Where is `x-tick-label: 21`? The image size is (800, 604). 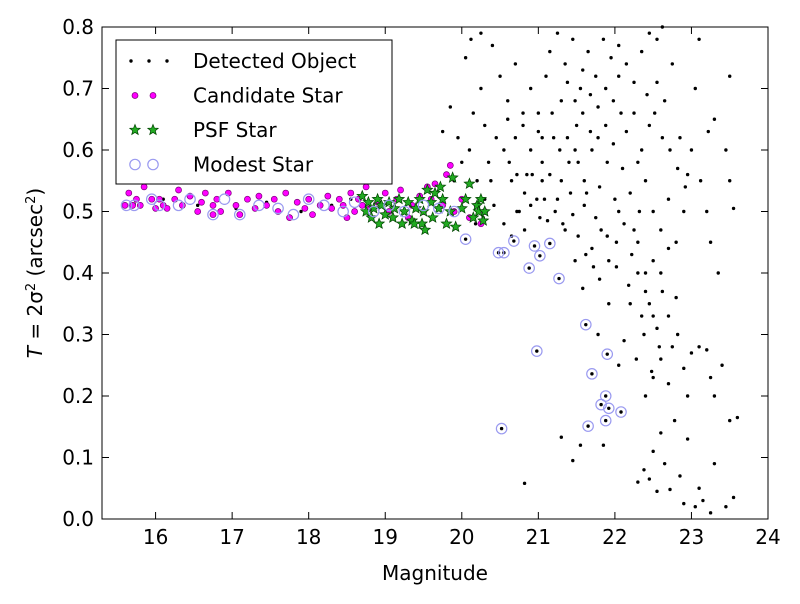
x-tick-label: 21 is located at coordinates (538, 537).